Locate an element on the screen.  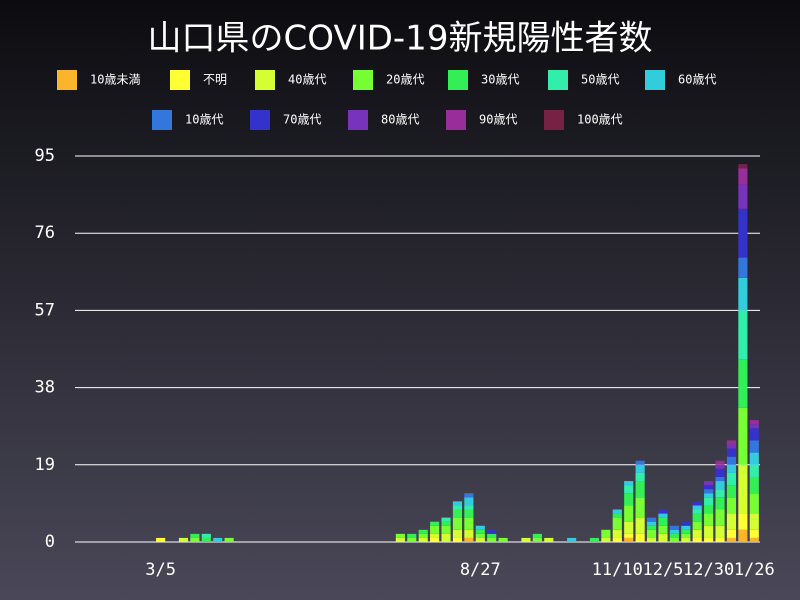
y-tick-label: 57 is located at coordinates (45, 310).